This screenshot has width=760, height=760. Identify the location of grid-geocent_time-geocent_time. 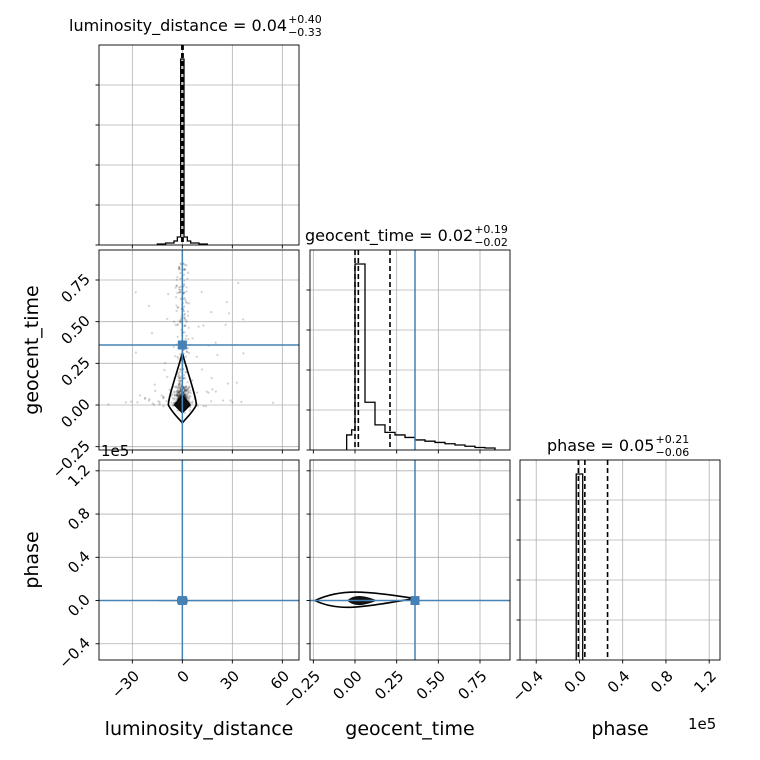
(410, 350).